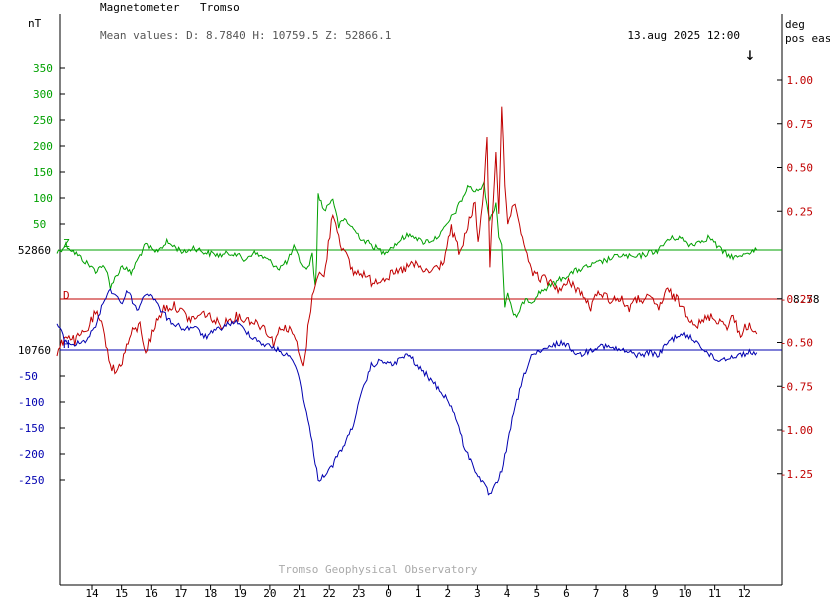 This screenshot has width=830, height=600. Describe the element at coordinates (92, 593) in the screenshot. I see `x-tick-label: 14` at that location.